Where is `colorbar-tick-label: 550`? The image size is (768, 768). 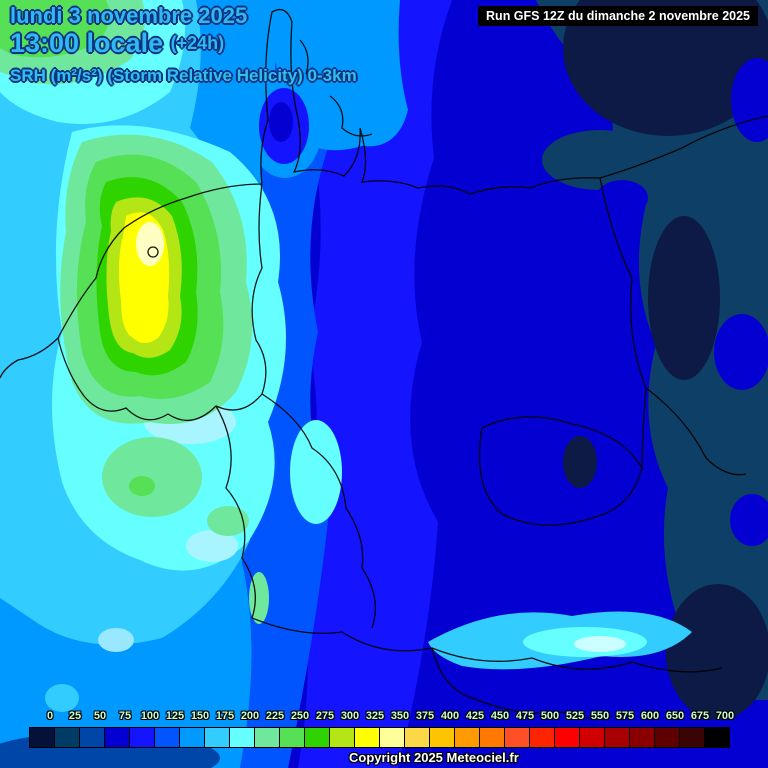
colorbar-tick-label: 550 is located at coordinates (600, 716).